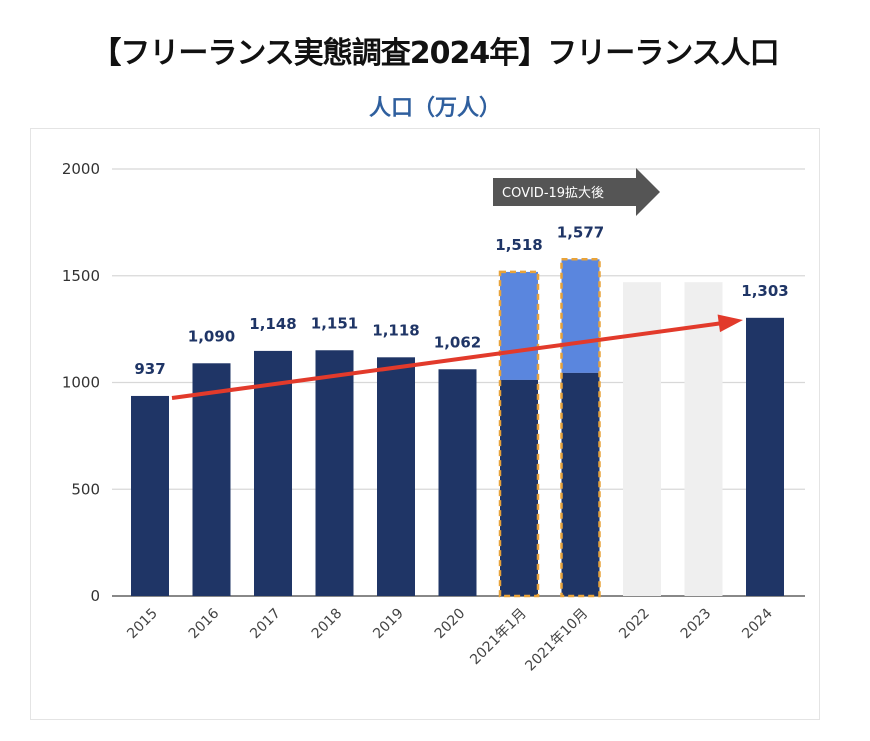  Describe the element at coordinates (457, 342) in the screenshot. I see `data-label: 1,062` at that location.